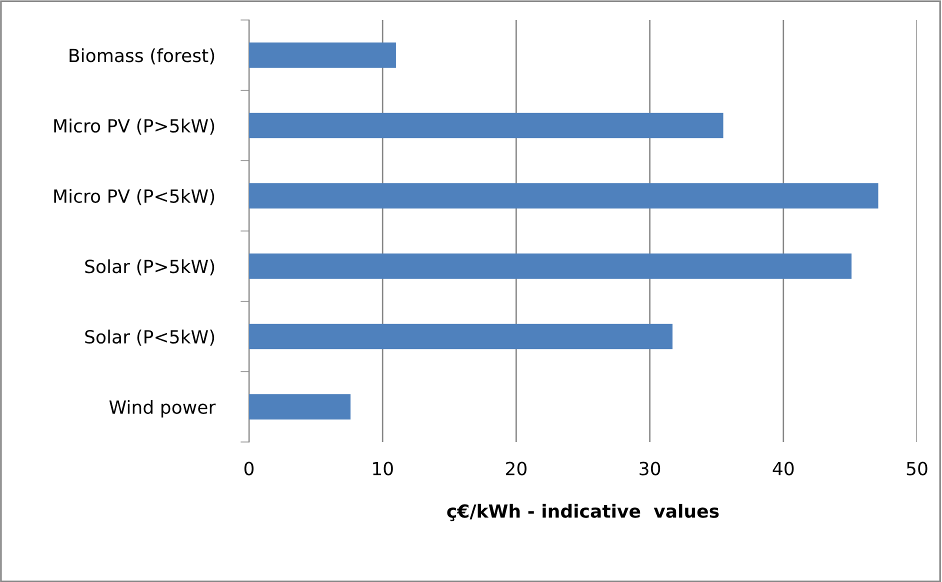 The height and width of the screenshot is (582, 942). I want to click on y-tick-label: Solar (P>5kW), so click(149, 267).